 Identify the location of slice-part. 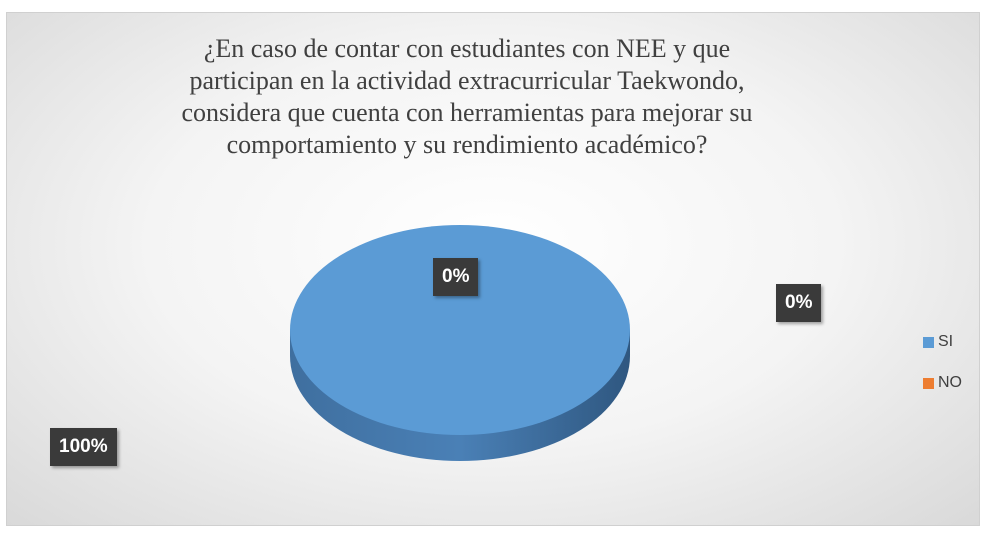
(460, 330).